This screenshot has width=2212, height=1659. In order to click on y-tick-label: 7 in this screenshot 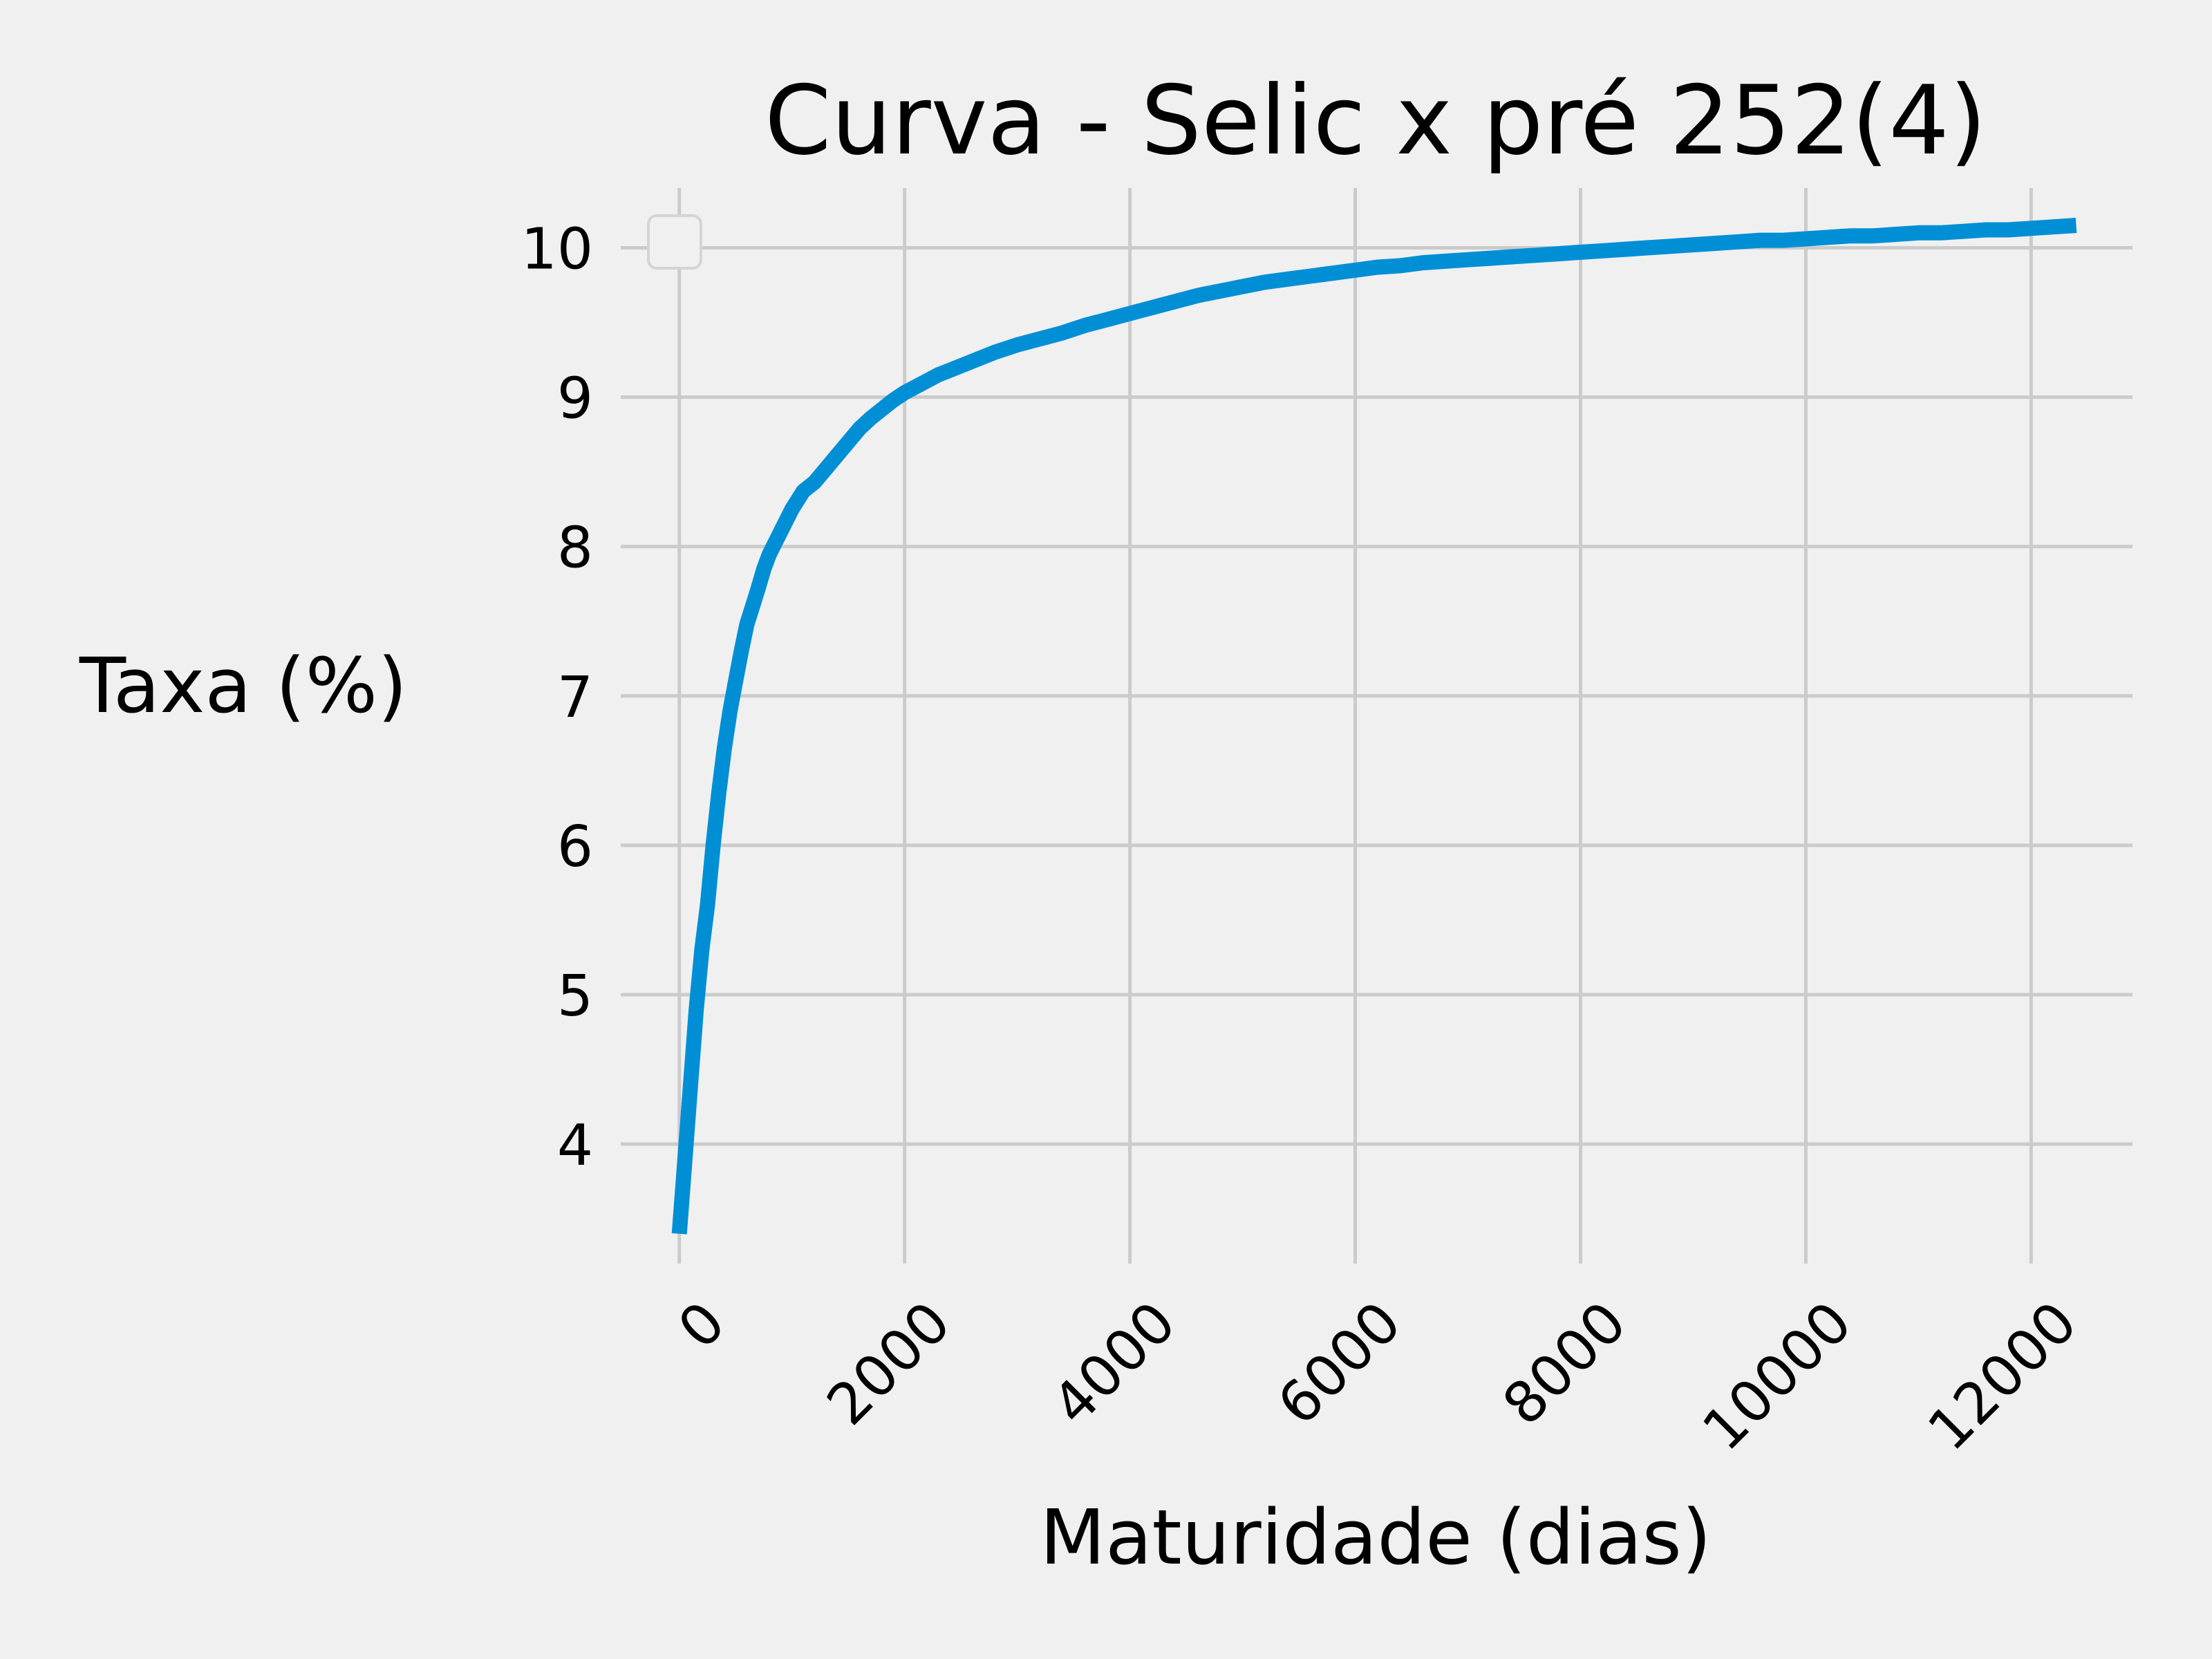, I will do `click(575, 698)`.